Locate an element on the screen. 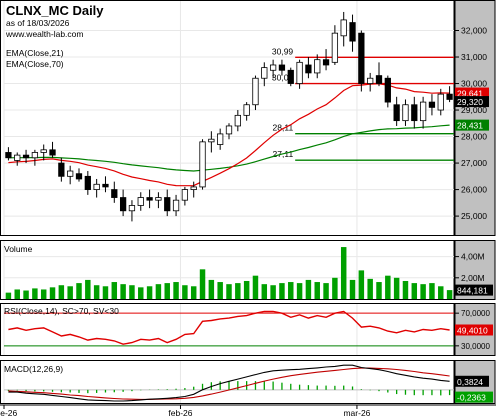 Image resolution: width=496 pixels, height=420 pixels. site-label: www.wealth-lab.com is located at coordinates (44, 34).